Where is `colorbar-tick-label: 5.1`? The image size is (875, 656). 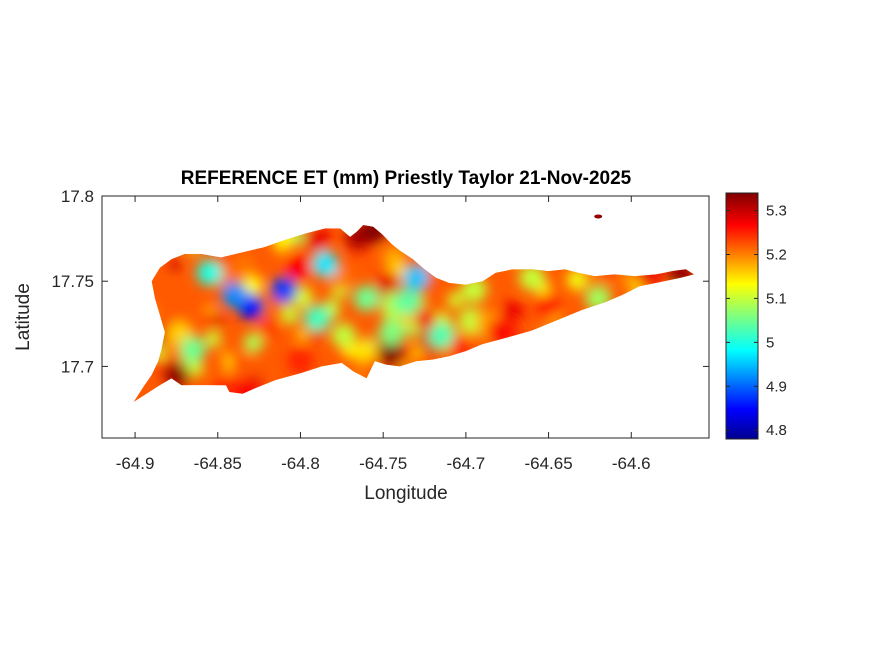 colorbar-tick-label: 5.1 is located at coordinates (776, 298).